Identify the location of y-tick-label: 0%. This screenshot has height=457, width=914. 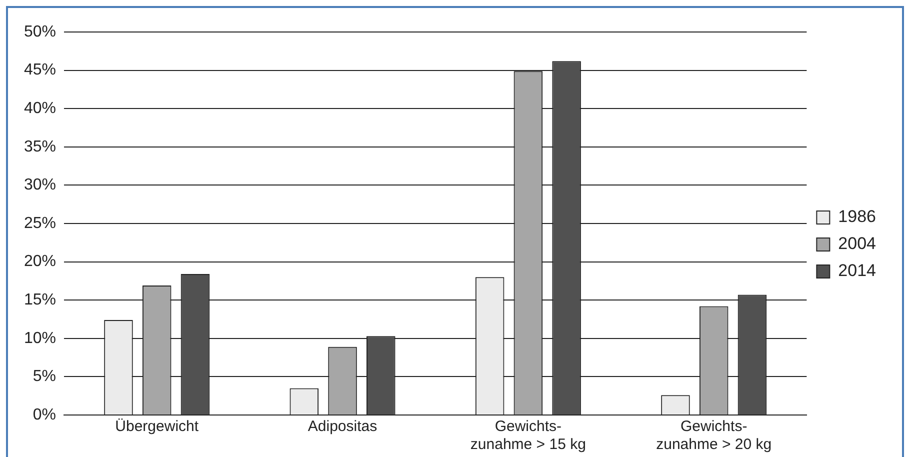
(44, 415).